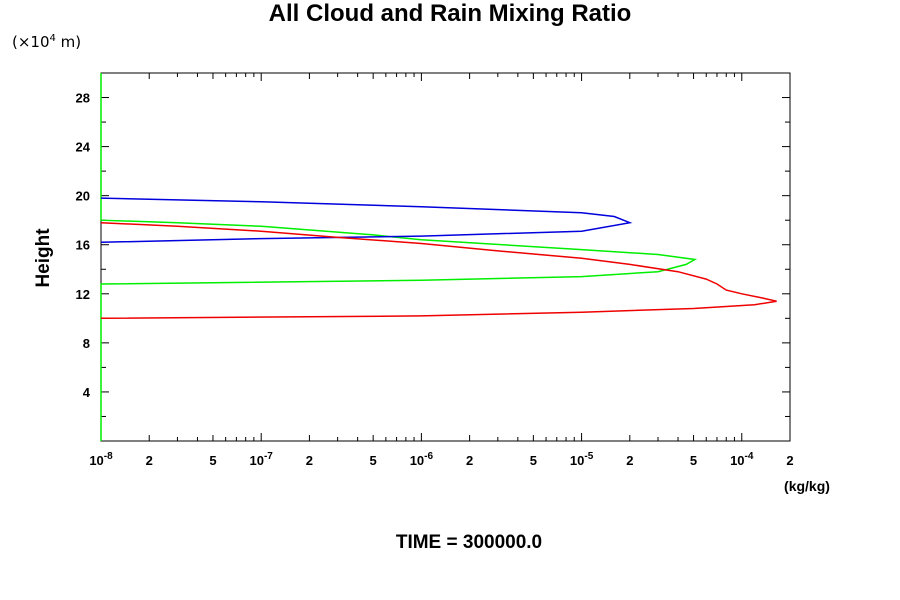  Describe the element at coordinates (588, 456) in the screenshot. I see `x-tick-exponent: -5` at that location.